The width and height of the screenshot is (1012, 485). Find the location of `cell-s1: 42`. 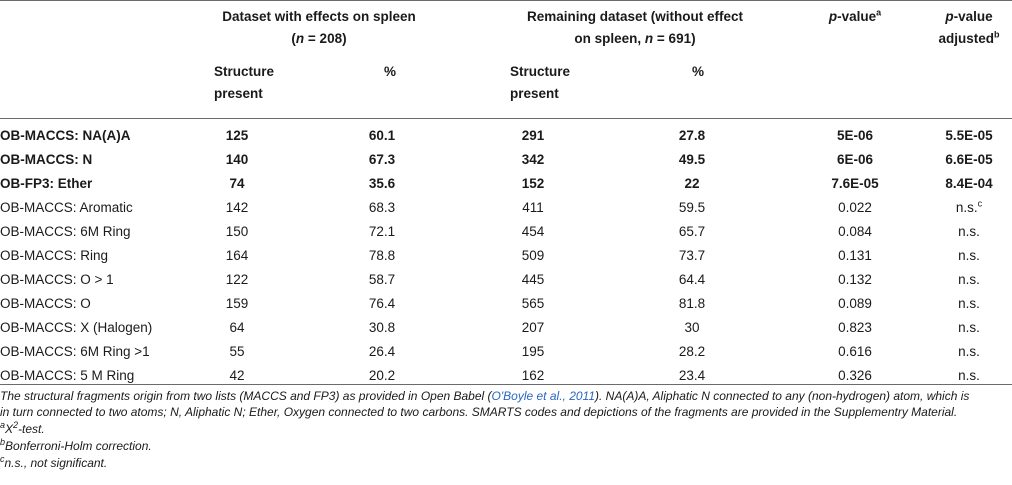

cell-s1: 42 is located at coordinates (237, 375).